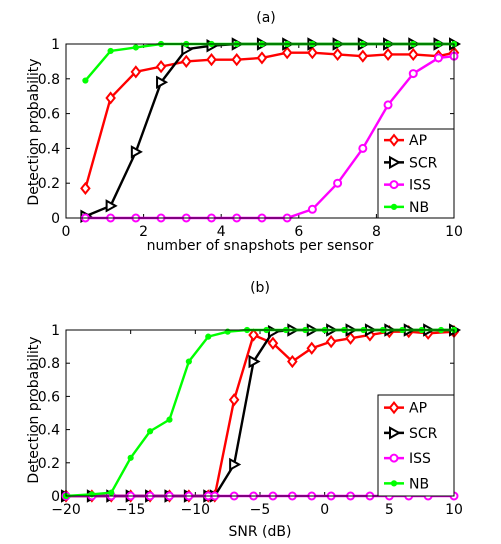 This screenshot has width=501, height=544. Describe the element at coordinates (298, 232) in the screenshot. I see `x-tick-label: 6` at that location.